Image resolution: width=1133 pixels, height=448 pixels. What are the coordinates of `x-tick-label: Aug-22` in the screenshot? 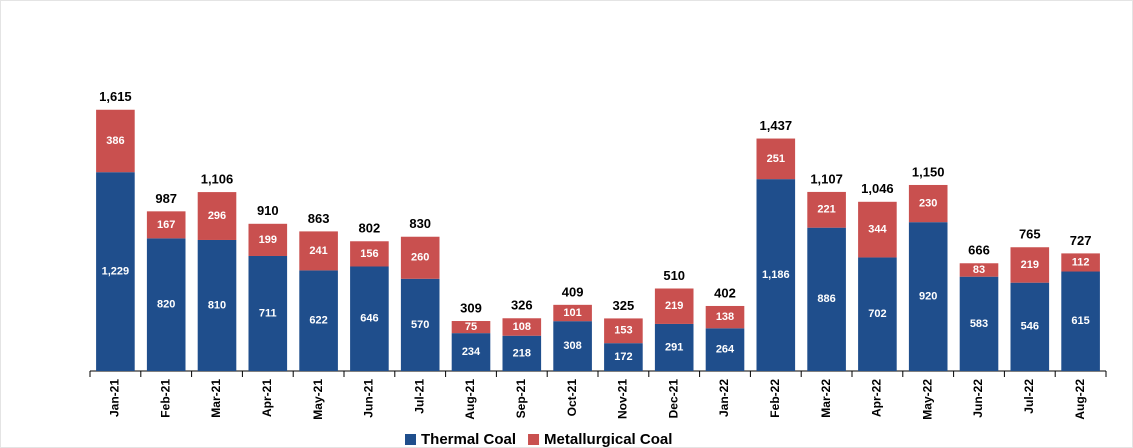 It's located at (1080, 399).